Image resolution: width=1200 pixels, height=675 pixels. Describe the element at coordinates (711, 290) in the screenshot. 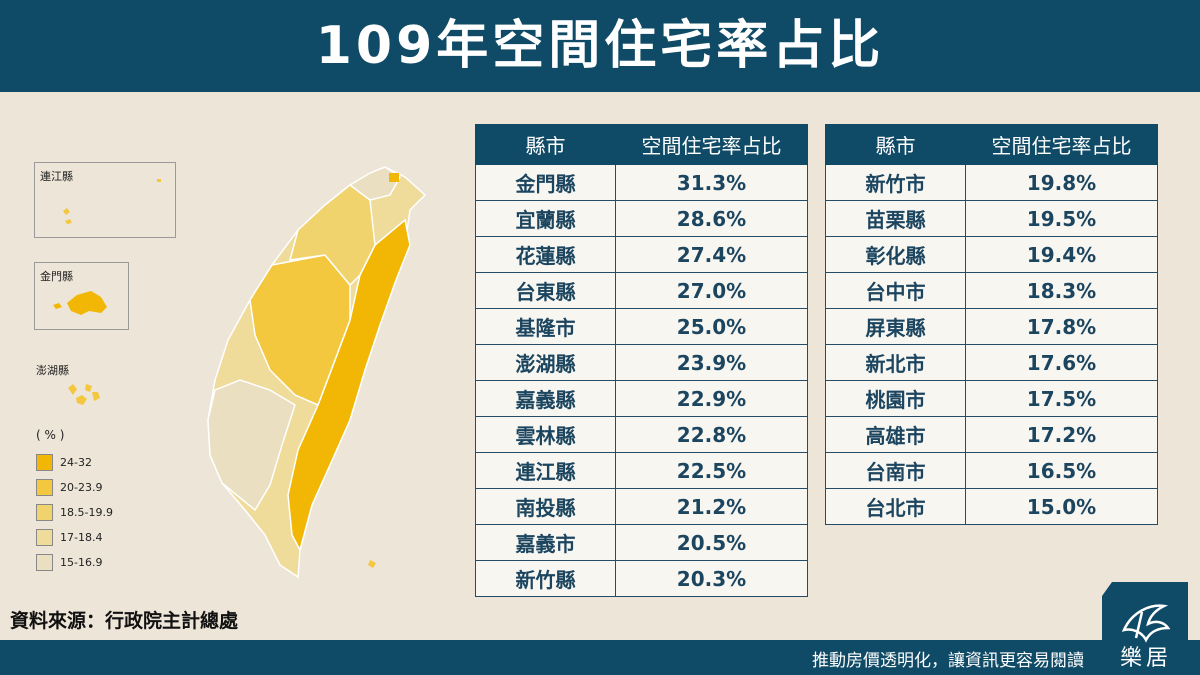

I see `ratio-cell: 27.0%` at that location.